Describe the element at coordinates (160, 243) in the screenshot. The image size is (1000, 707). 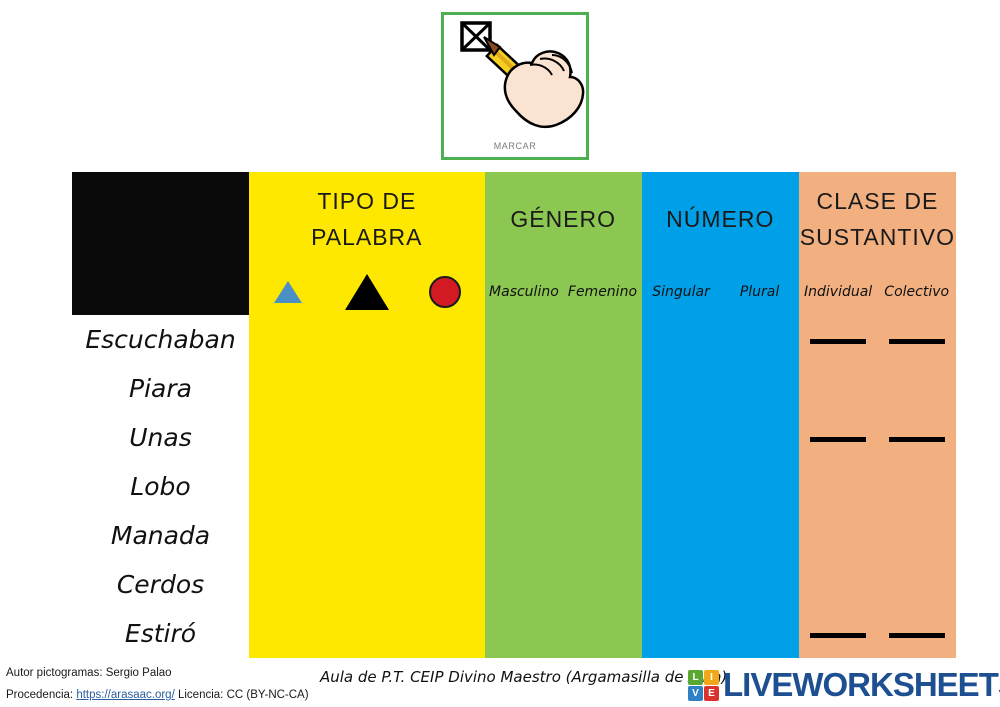
I see `corner-cell` at that location.